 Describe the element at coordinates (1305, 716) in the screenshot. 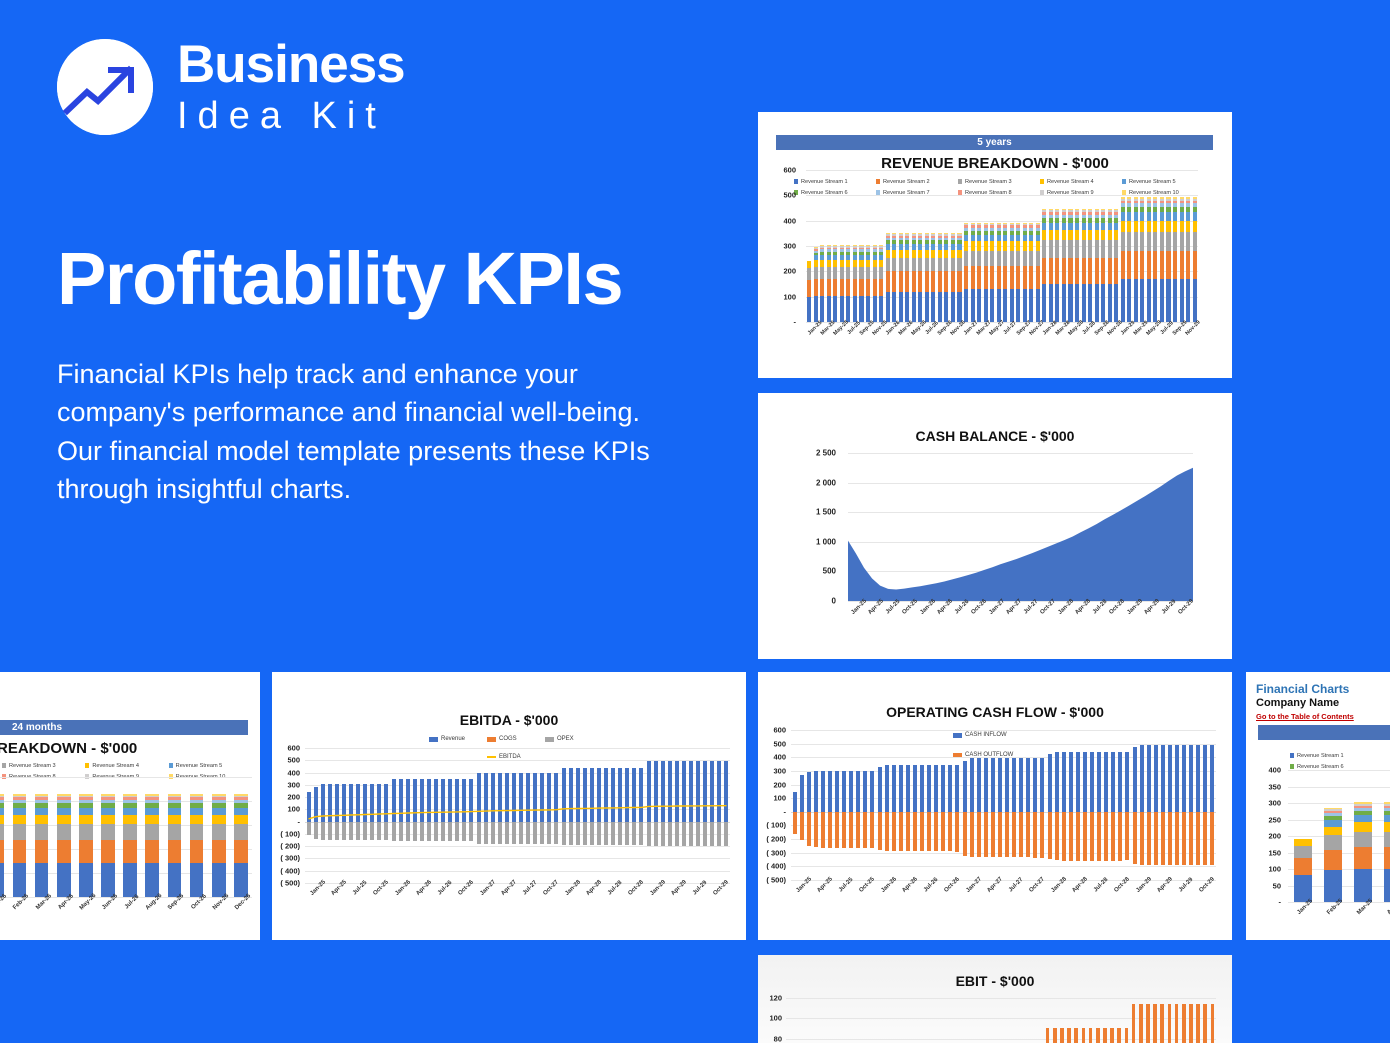

I see `table-of-contents-link: Go to the Table of Contents` at that location.